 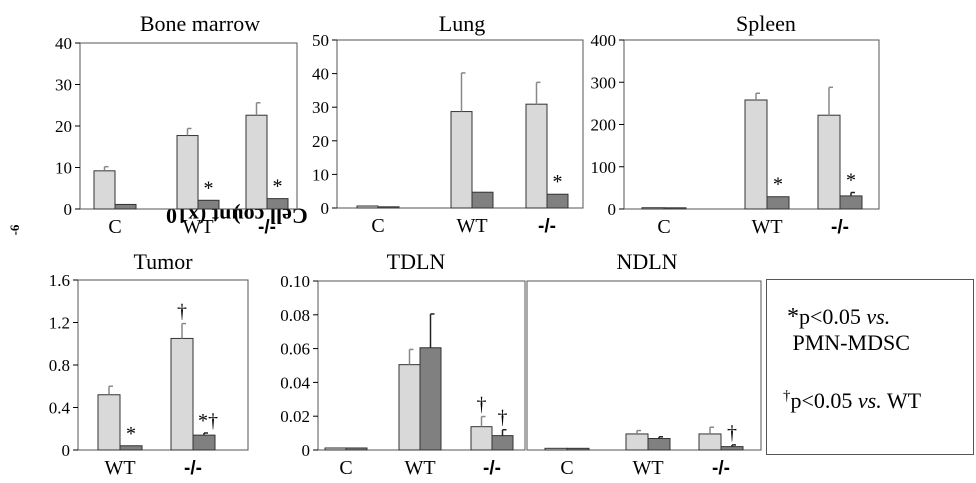 I want to click on tumor-x-tick-label: WT, so click(x=119, y=468).